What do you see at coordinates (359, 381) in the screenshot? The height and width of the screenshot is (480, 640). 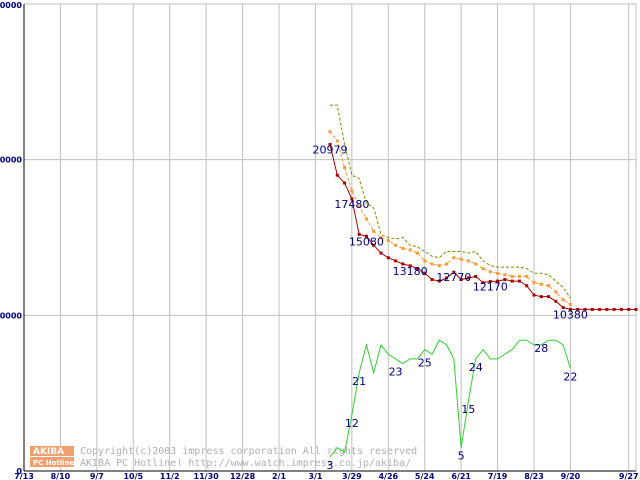 I see `data-label: 21` at bounding box center [359, 381].